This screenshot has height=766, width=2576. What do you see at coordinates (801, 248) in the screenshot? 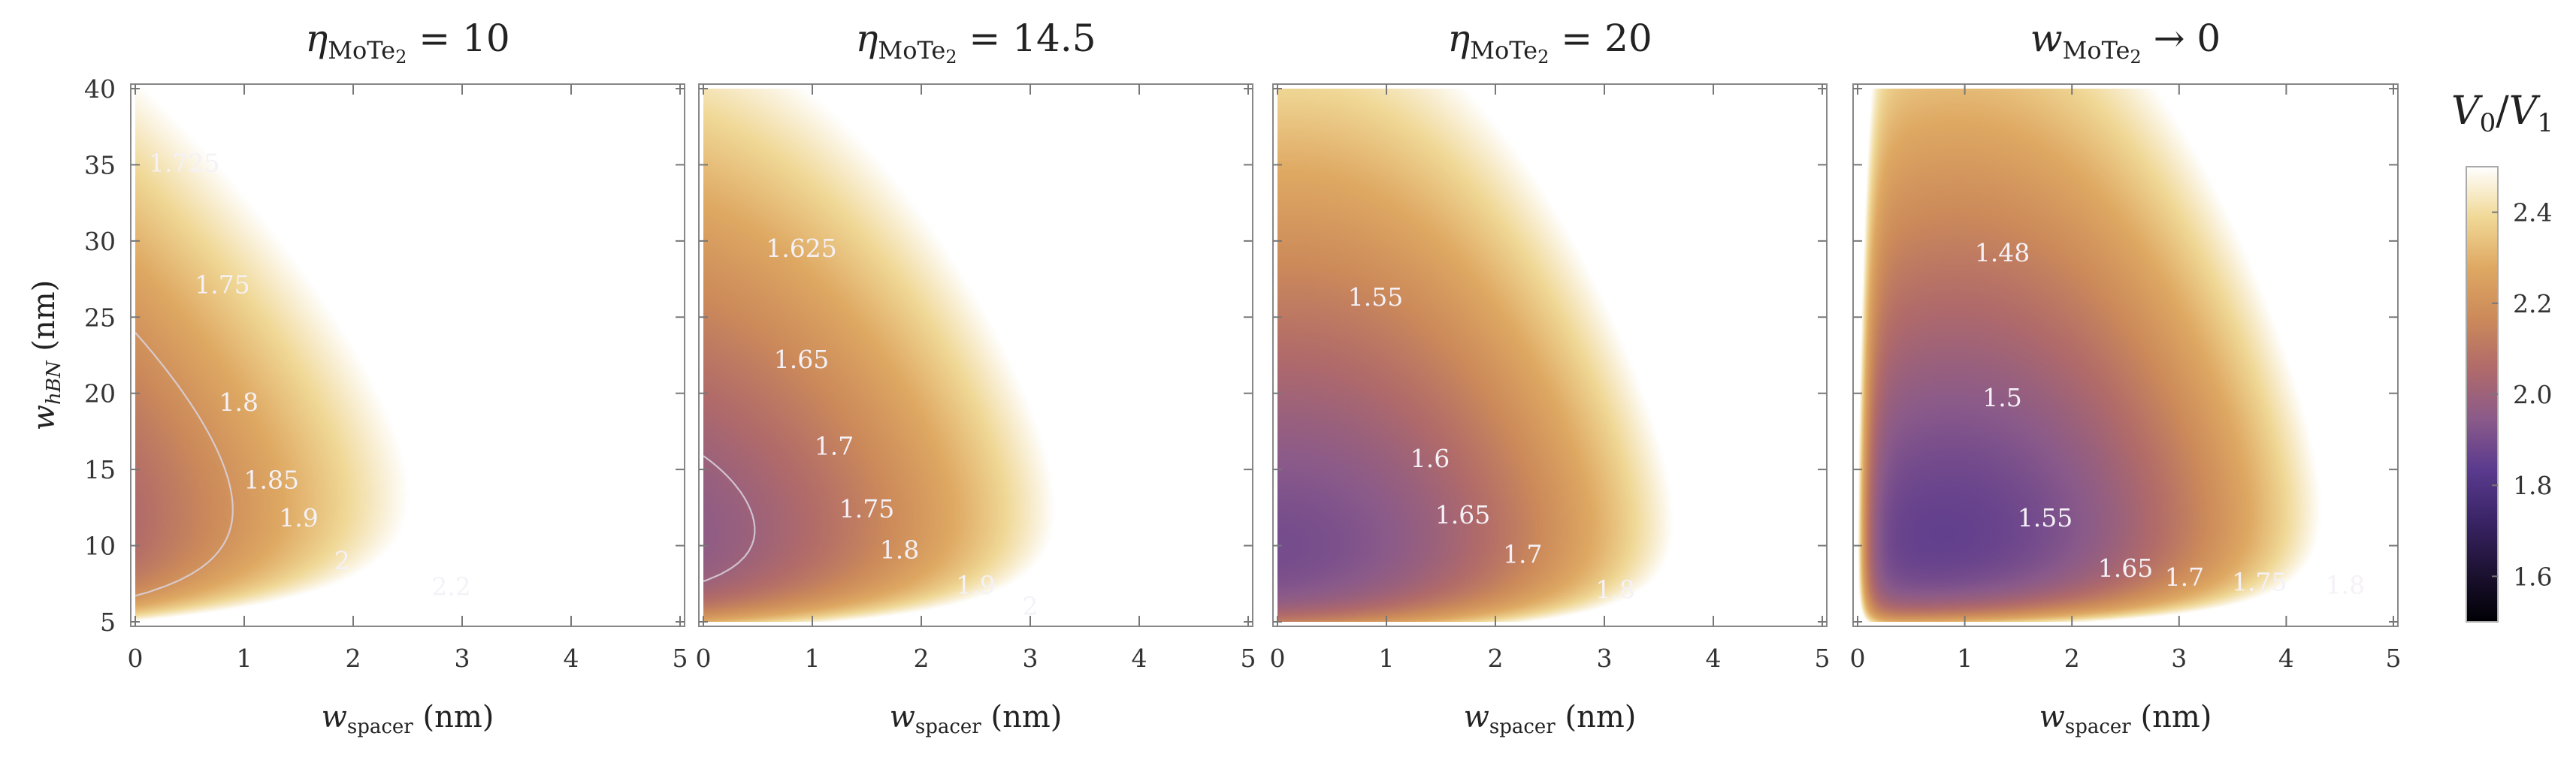
I see `contour-label: 1.625` at bounding box center [801, 248].